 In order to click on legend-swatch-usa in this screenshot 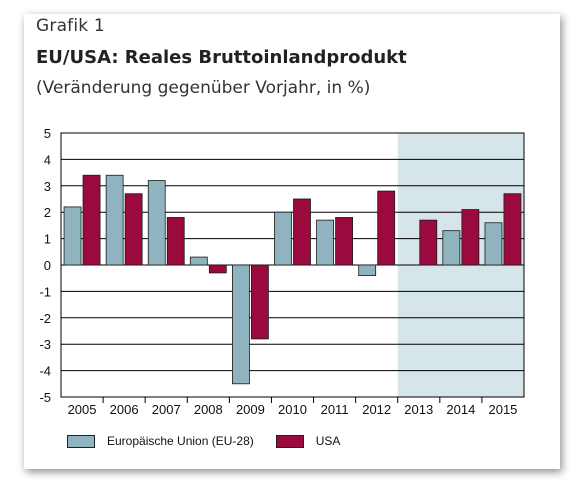, I will do `click(289, 441)`.